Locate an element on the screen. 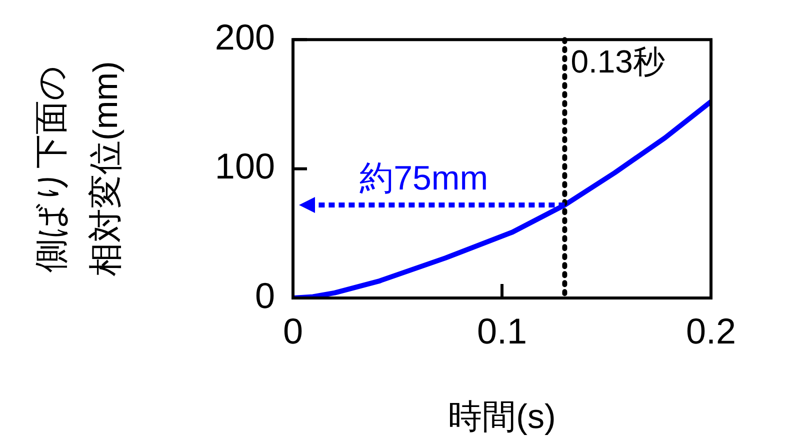 The height and width of the screenshot is (443, 792). y-tick-label: 200 is located at coordinates (244, 37).